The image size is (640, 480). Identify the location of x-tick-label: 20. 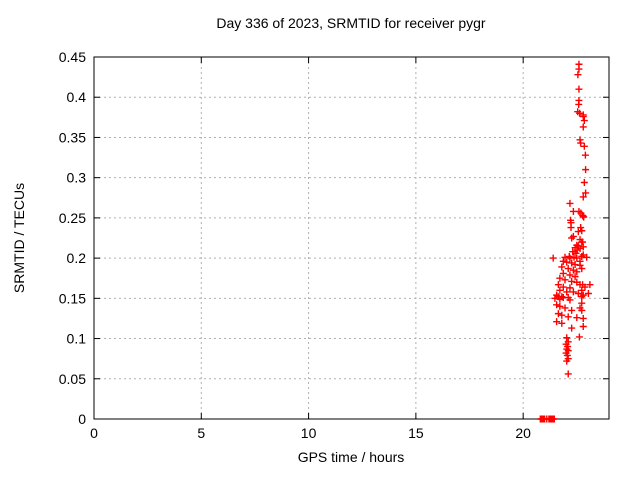
(523, 433).